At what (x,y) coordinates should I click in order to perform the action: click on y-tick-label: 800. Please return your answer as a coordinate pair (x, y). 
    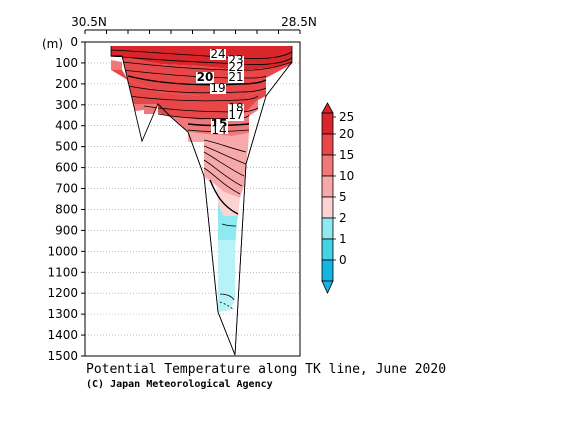
    Looking at the image, I should click on (66, 209).